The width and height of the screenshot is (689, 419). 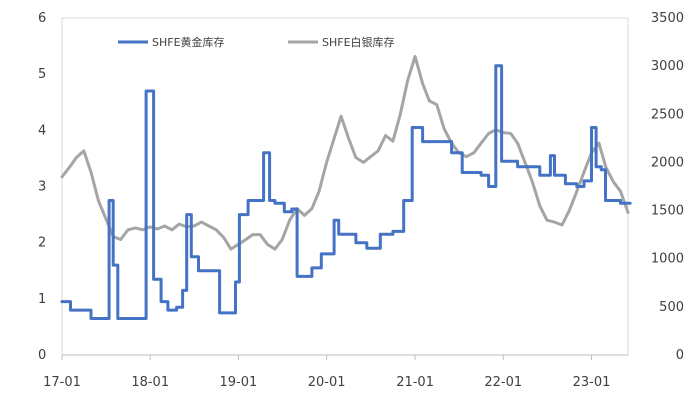 I want to click on y-left-tick-label: 6, so click(x=42, y=18).